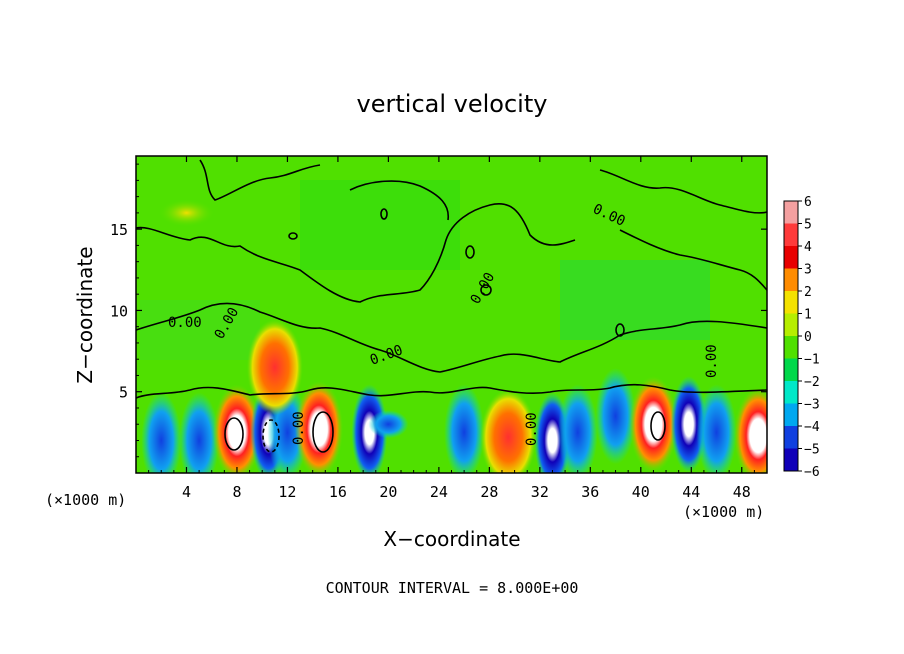 The image size is (904, 654). What do you see at coordinates (590, 492) in the screenshot?
I see `x-tick-label: 36` at bounding box center [590, 492].